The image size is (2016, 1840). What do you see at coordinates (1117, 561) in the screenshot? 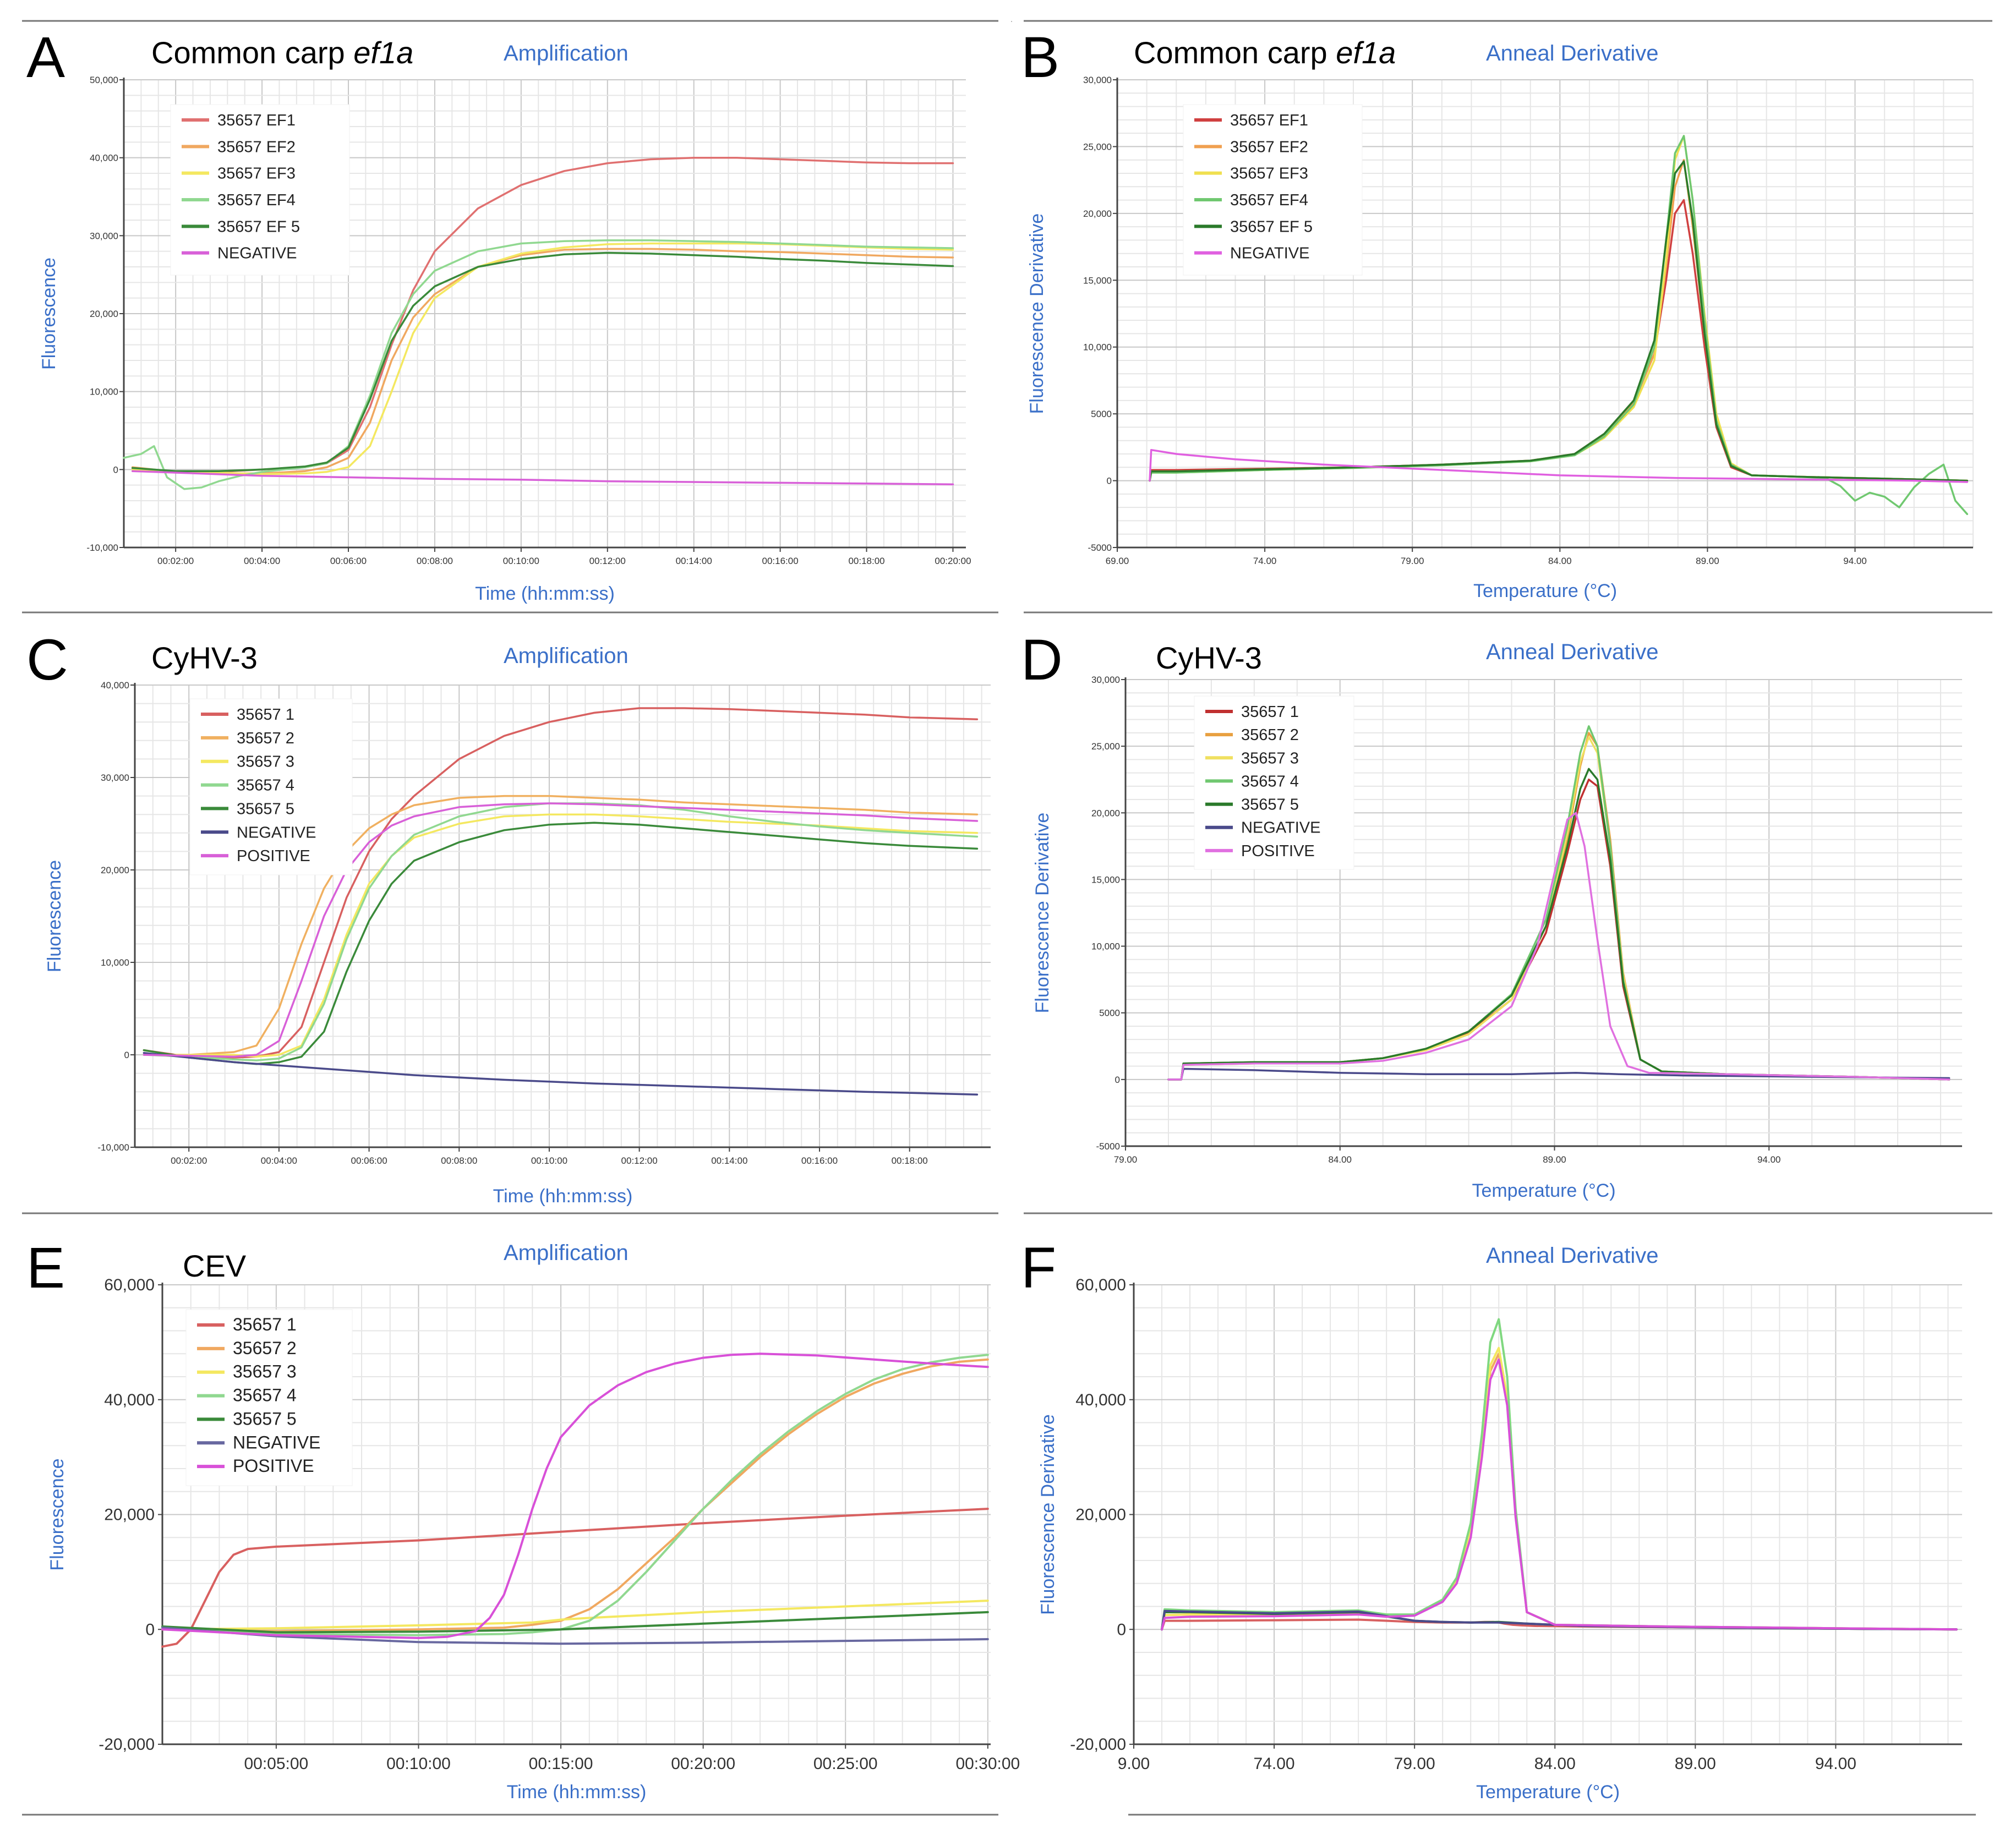
I see `x-tick-label: 69.00` at bounding box center [1117, 561].